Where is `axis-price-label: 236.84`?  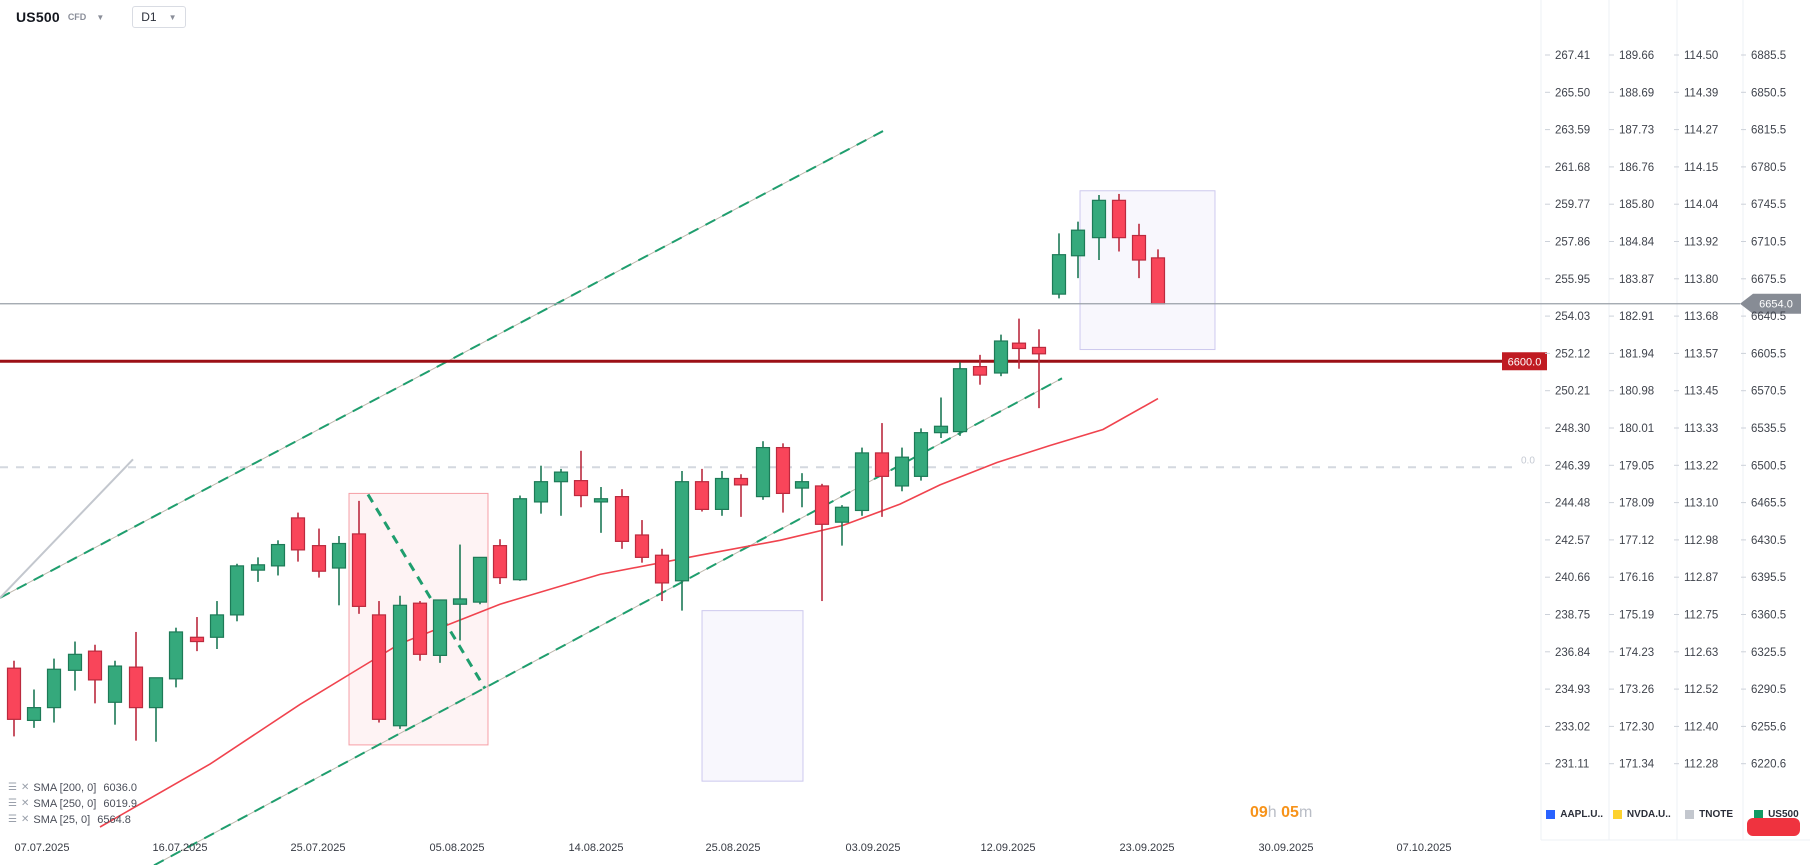
axis-price-label: 236.84 is located at coordinates (1573, 653).